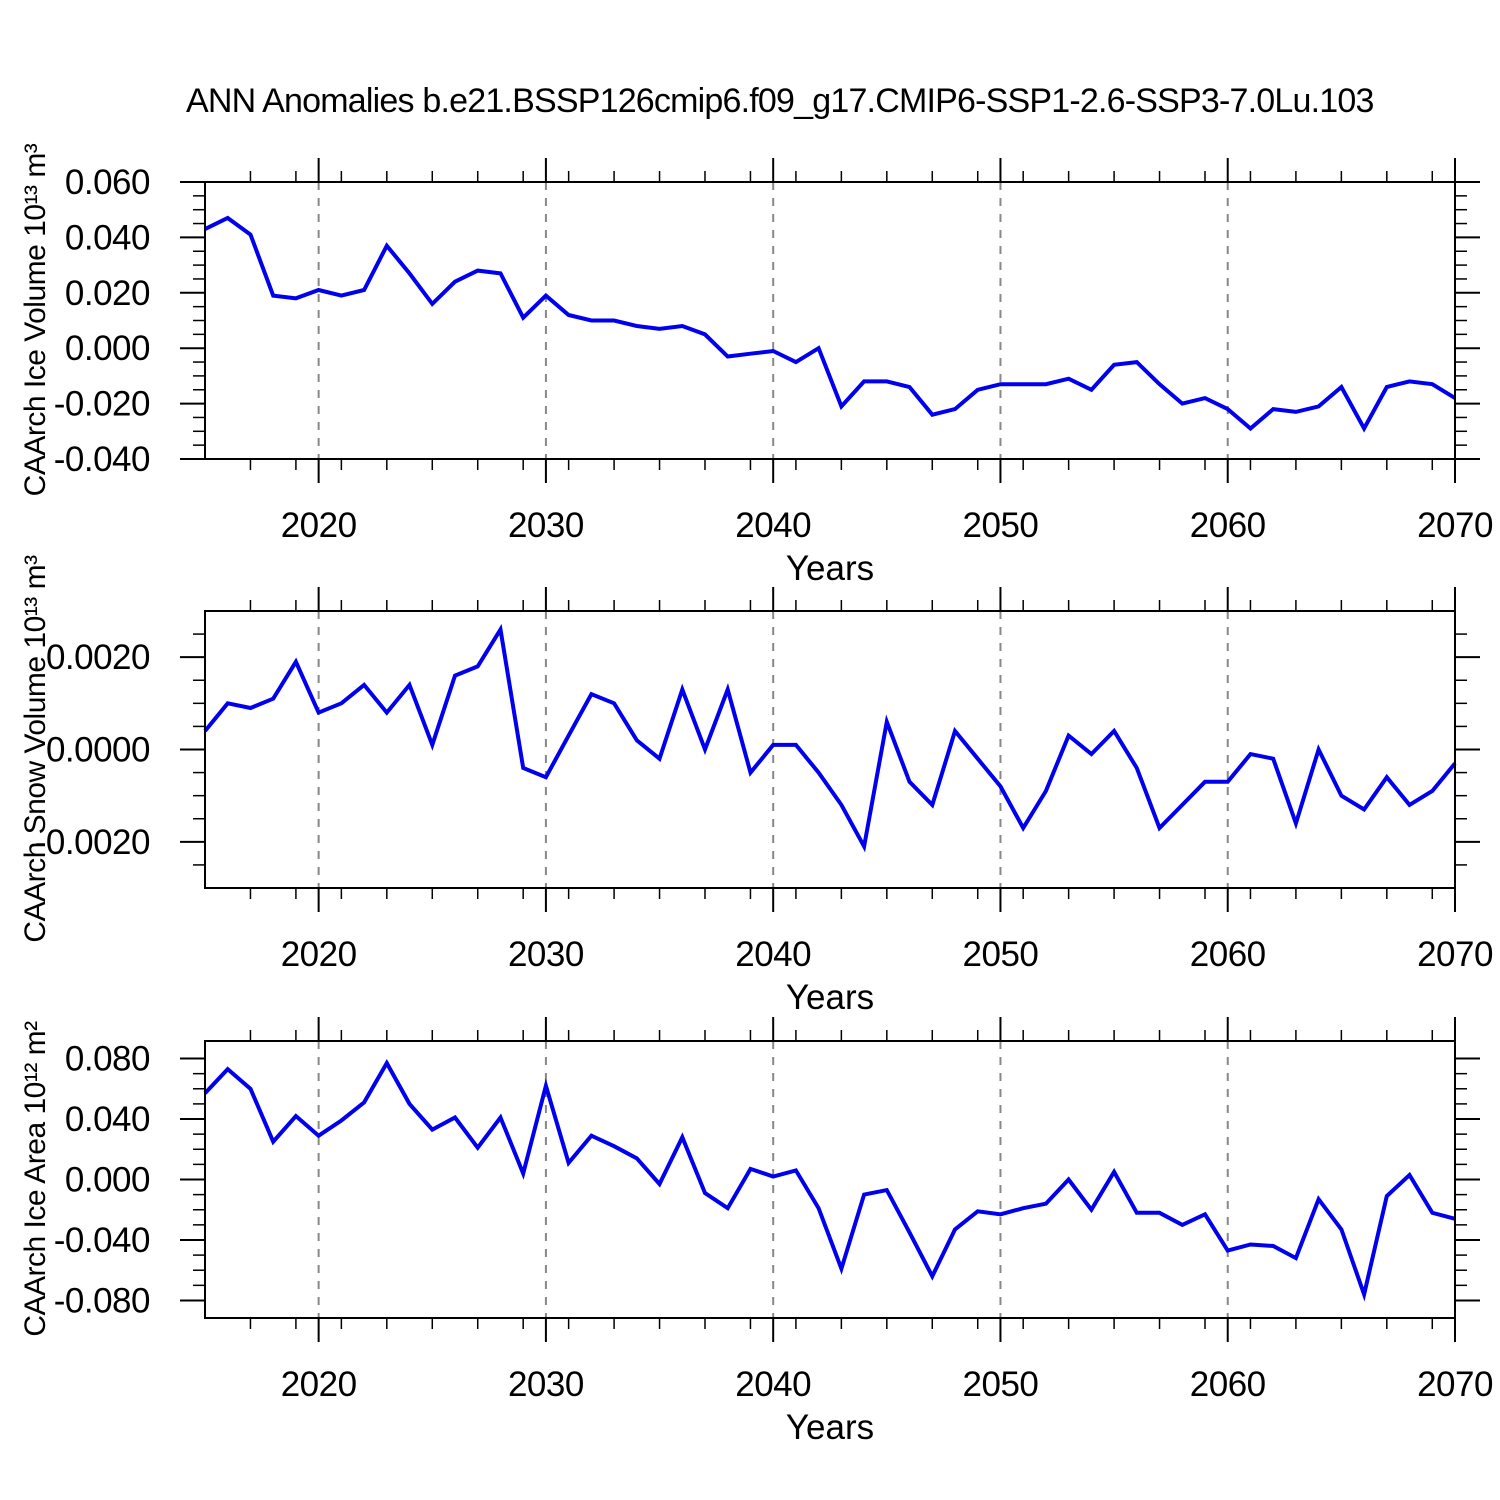 The height and width of the screenshot is (1500, 1500). Describe the element at coordinates (830, 1427) in the screenshot. I see `x-axis-title-years-panel3: Years` at that location.